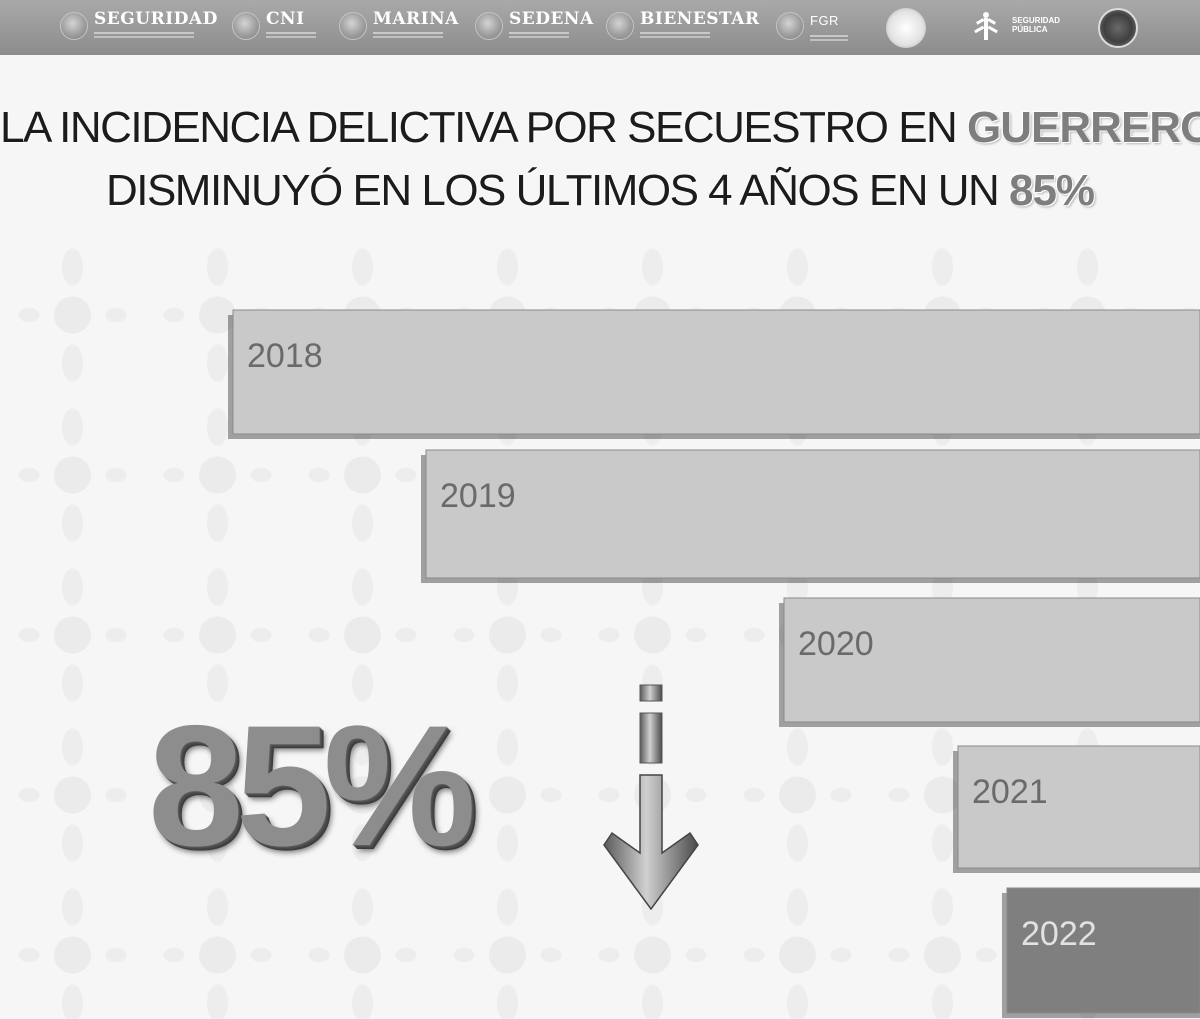  What do you see at coordinates (836, 644) in the screenshot?
I see `bar-label-2020: 2020` at bounding box center [836, 644].